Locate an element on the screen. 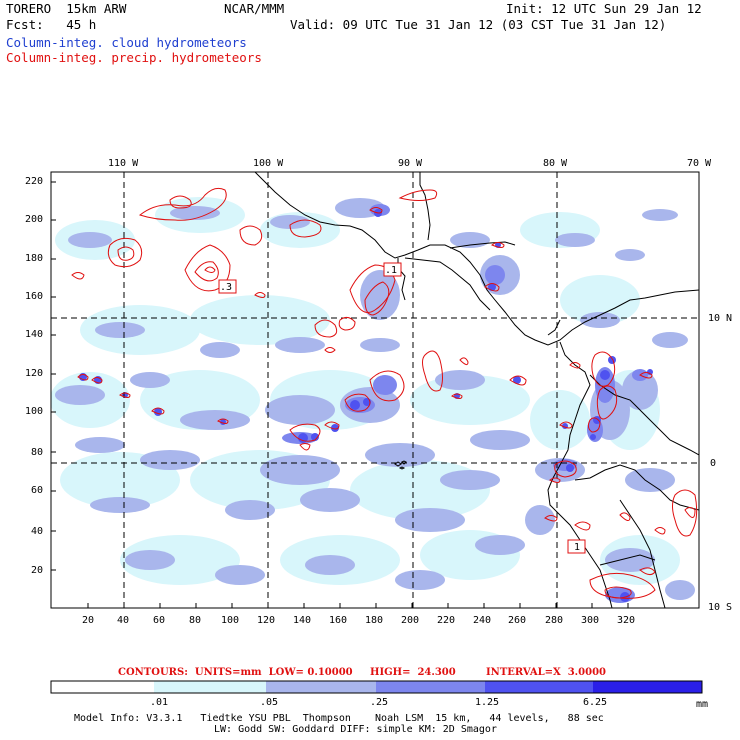 Image resolution: width=740 pixels, height=740 pixels. x-tick-label: 20 is located at coordinates (88, 620).